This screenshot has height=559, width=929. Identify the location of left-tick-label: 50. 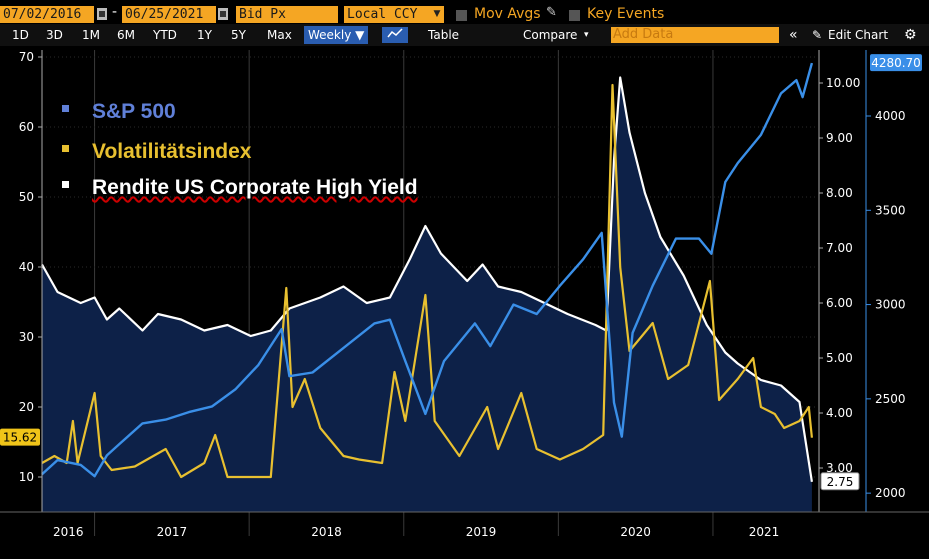
(26, 197).